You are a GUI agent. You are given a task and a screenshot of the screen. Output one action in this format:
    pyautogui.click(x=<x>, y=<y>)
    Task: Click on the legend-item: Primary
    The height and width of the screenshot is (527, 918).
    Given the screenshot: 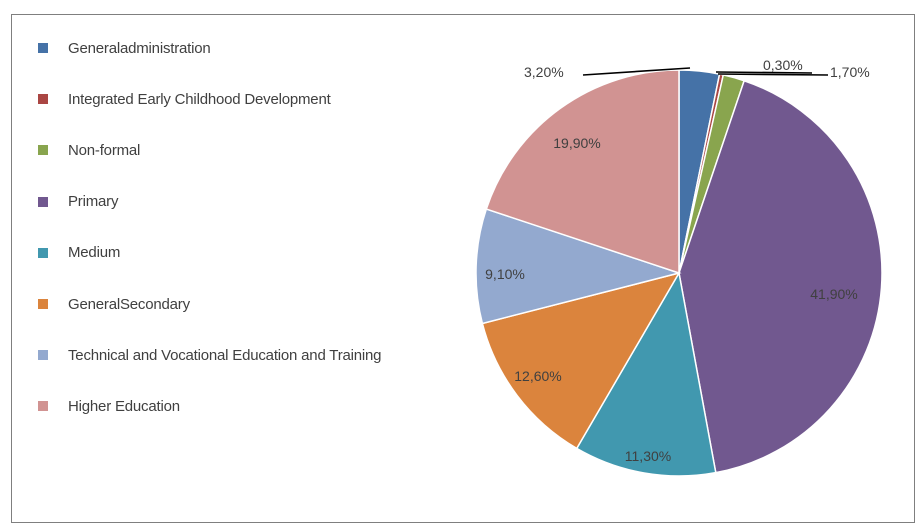 What is the action you would take?
    pyautogui.click(x=78, y=202)
    